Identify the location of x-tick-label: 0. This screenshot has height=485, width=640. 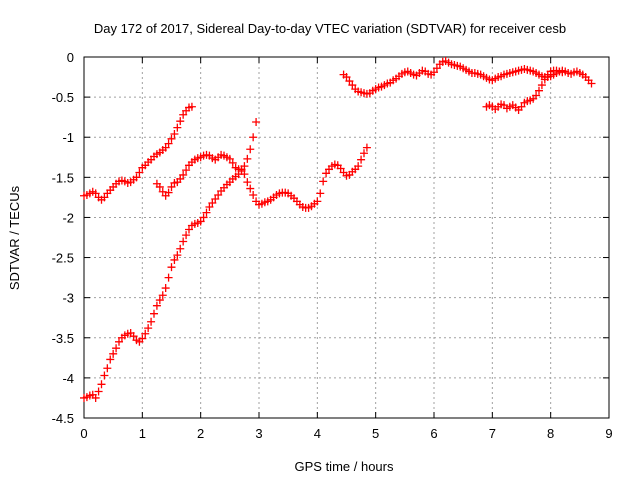
(83, 433).